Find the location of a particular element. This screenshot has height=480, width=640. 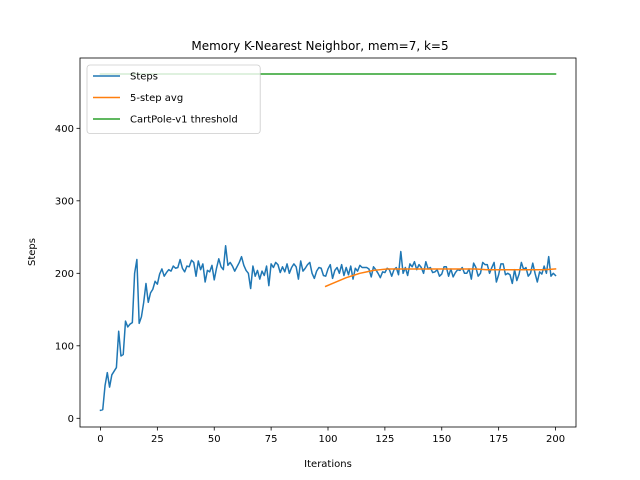

y-axis-ticks: 0 100 200 300 400 is located at coordinates (67, 274).